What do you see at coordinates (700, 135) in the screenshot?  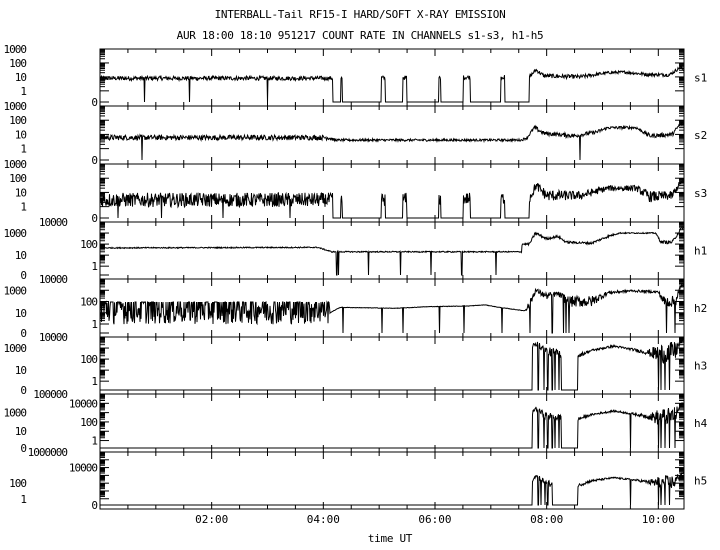 I see `channel-label-s2: s2` at bounding box center [700, 135].